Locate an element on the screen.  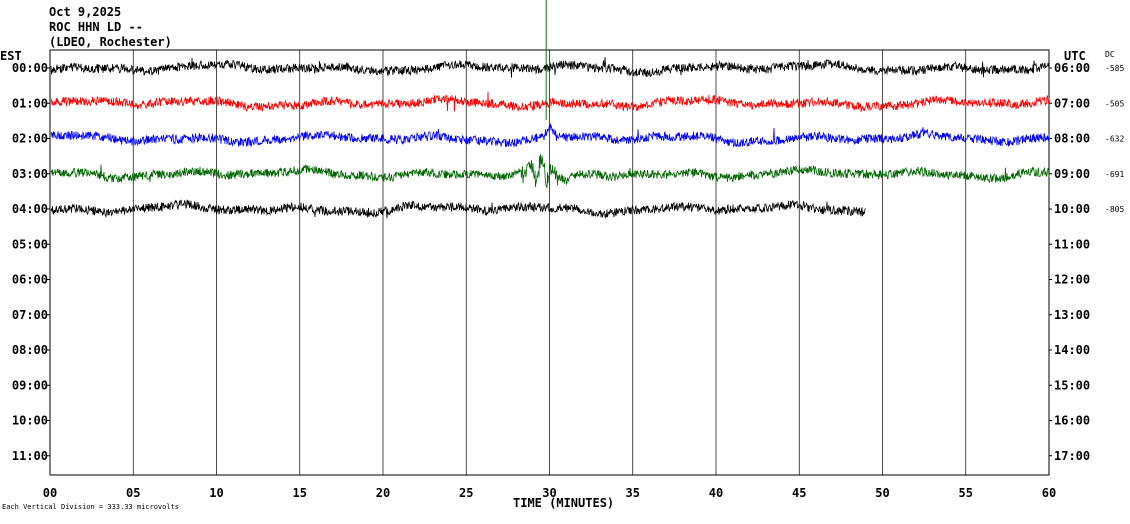
dc-value: -505 is located at coordinates (1114, 103).